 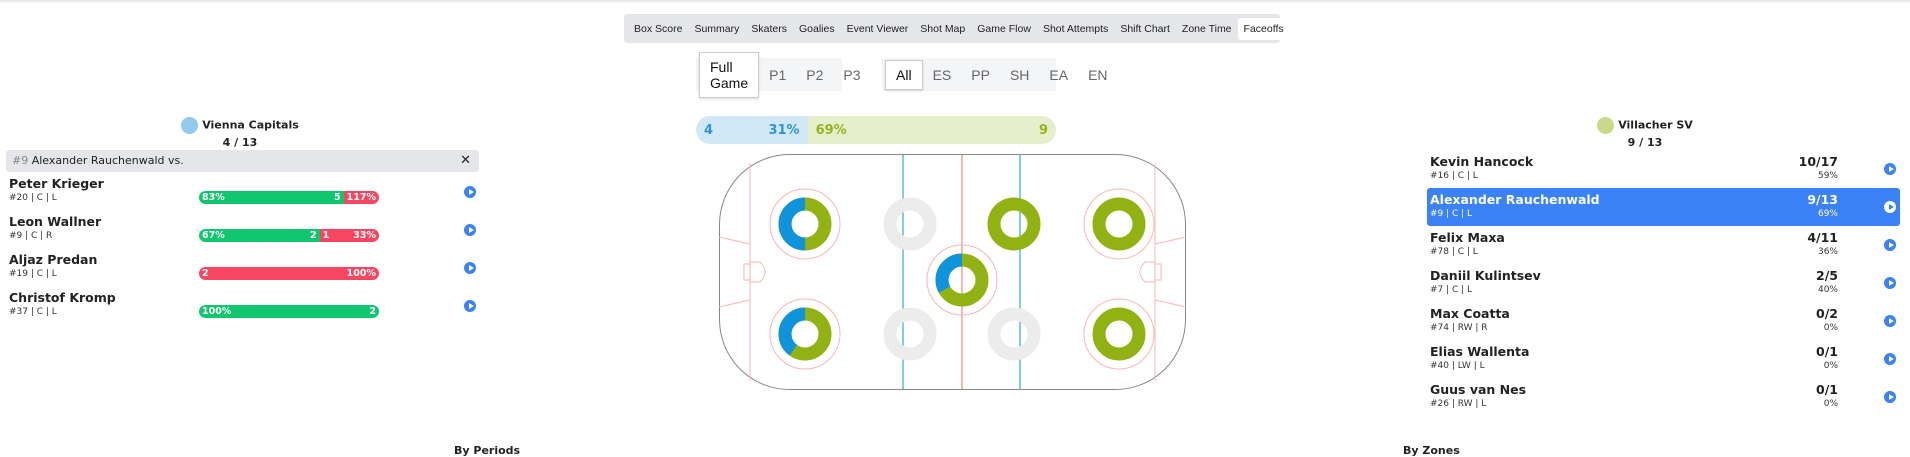 I want to click on tab-game-flow: Game Flow, so click(x=1004, y=28).